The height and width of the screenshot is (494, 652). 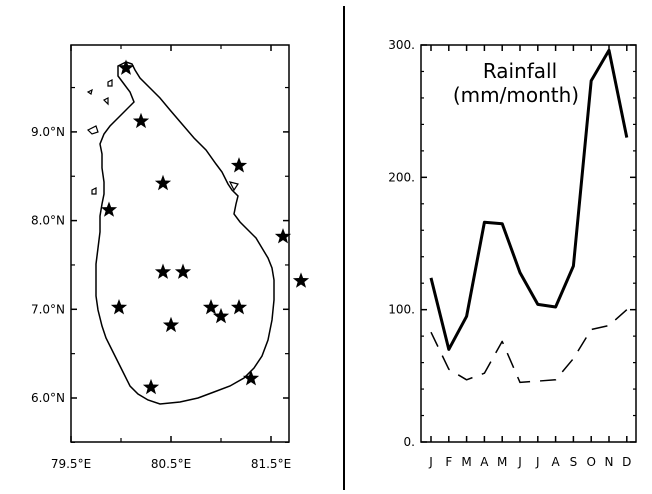 I want to click on map-y-tick-label: 7.0°N, so click(x=48, y=309).